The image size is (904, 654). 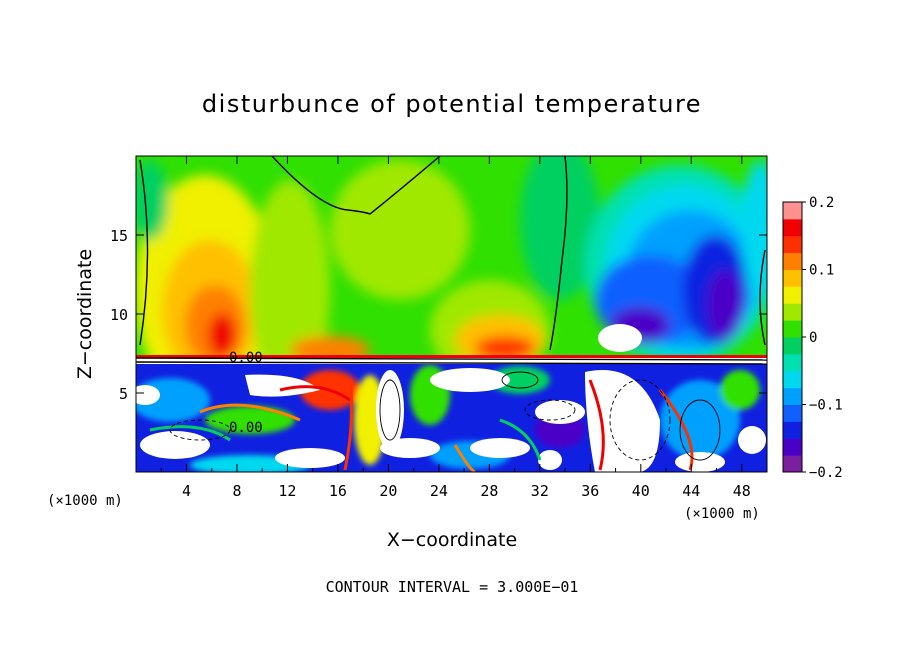 I want to click on x-tick-label: 8, so click(x=236, y=491).